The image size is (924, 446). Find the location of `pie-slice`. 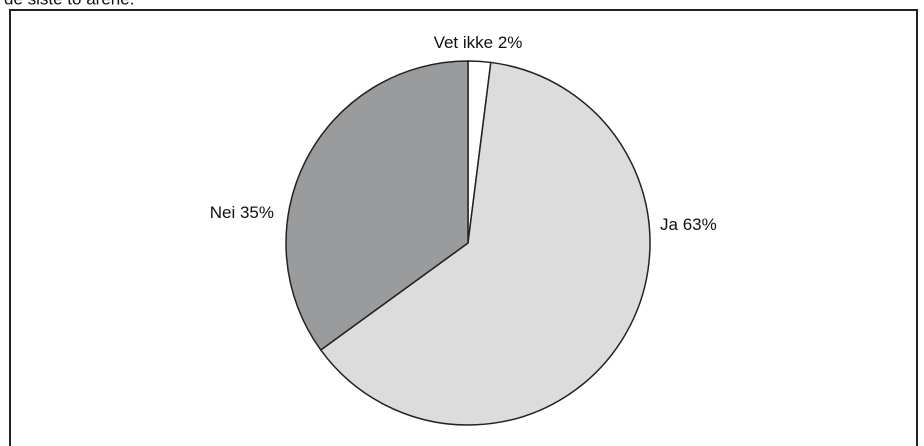

pie-slice is located at coordinates (377, 206).